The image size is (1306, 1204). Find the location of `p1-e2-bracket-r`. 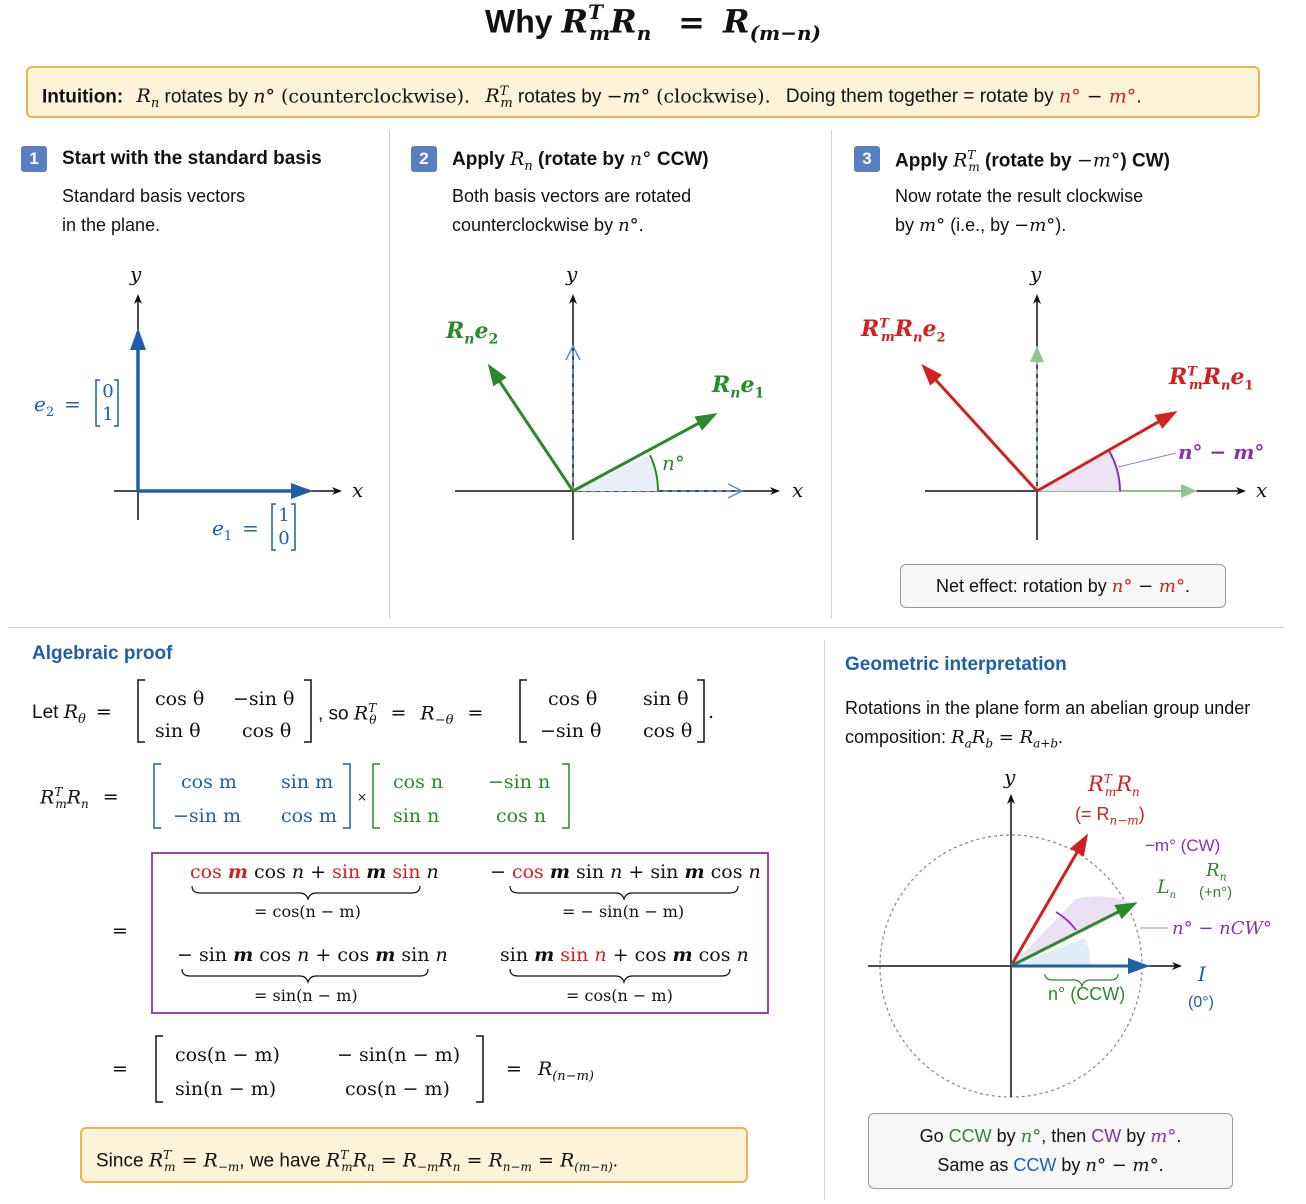

p1-e2-bracket-r is located at coordinates (116, 403).